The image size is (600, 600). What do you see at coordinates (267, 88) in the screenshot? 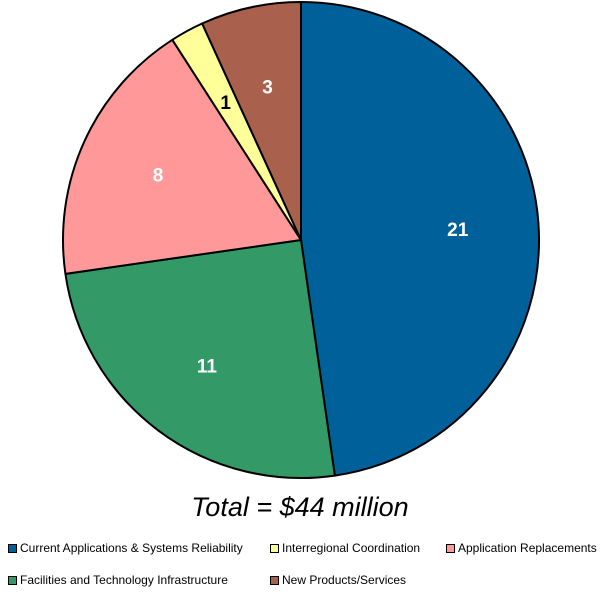
I see `data-label-new-products-services: 3` at bounding box center [267, 88].